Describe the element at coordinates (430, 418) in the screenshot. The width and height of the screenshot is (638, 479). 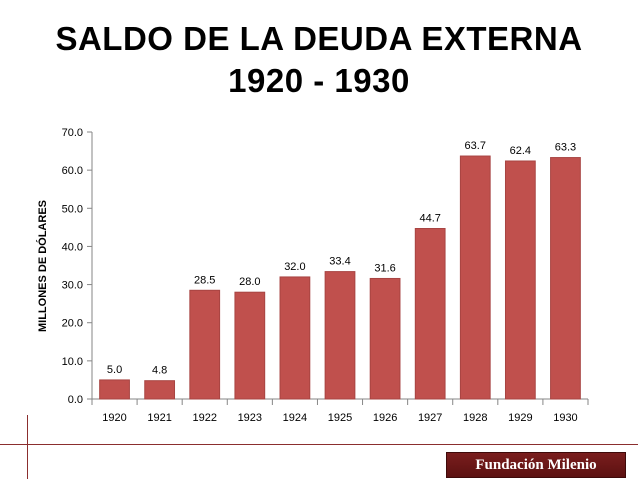
I see `x-tick-label: 1927` at that location.